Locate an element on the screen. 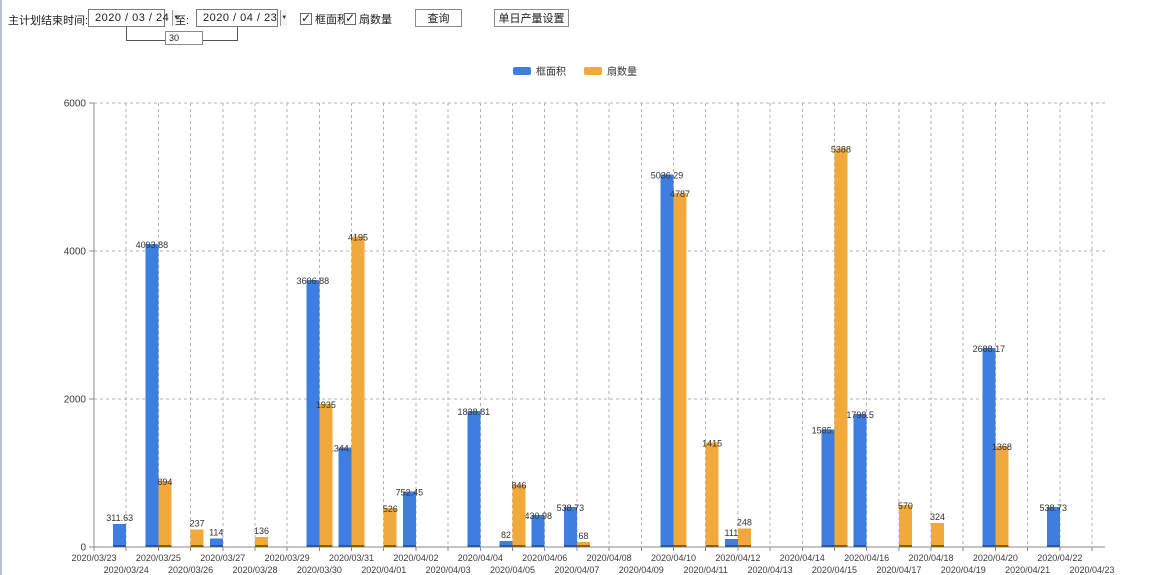 This screenshot has height=575, width=1150. y-axis-label: 2000 is located at coordinates (75, 400).